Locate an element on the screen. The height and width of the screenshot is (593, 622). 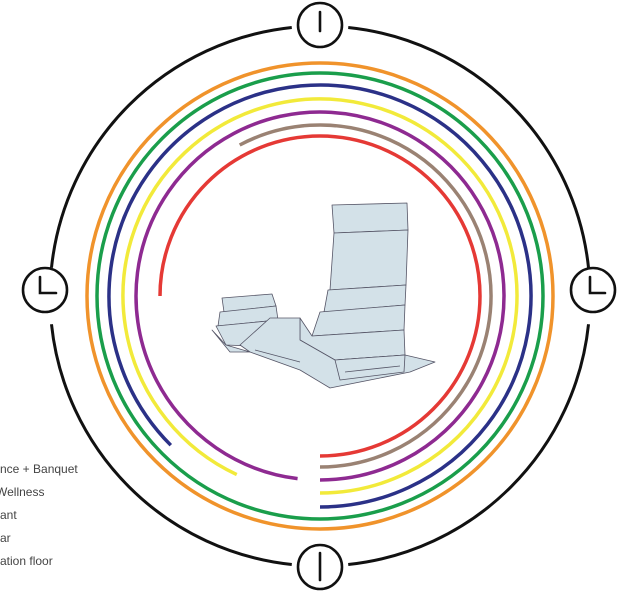
legend-label: Wellness is located at coordinates (22, 492).